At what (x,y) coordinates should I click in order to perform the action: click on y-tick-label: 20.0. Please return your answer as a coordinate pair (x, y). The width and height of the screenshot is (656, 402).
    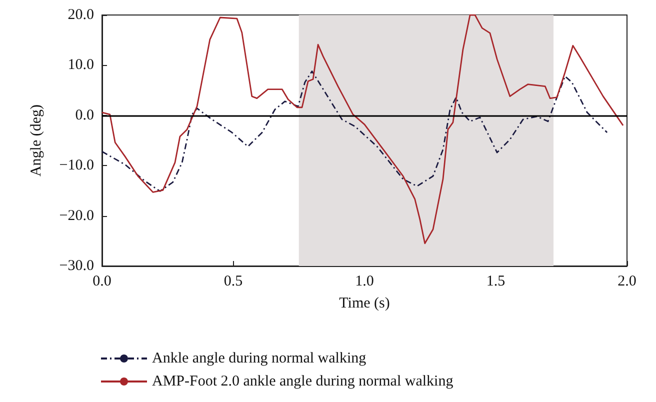
    Looking at the image, I should click on (81, 15).